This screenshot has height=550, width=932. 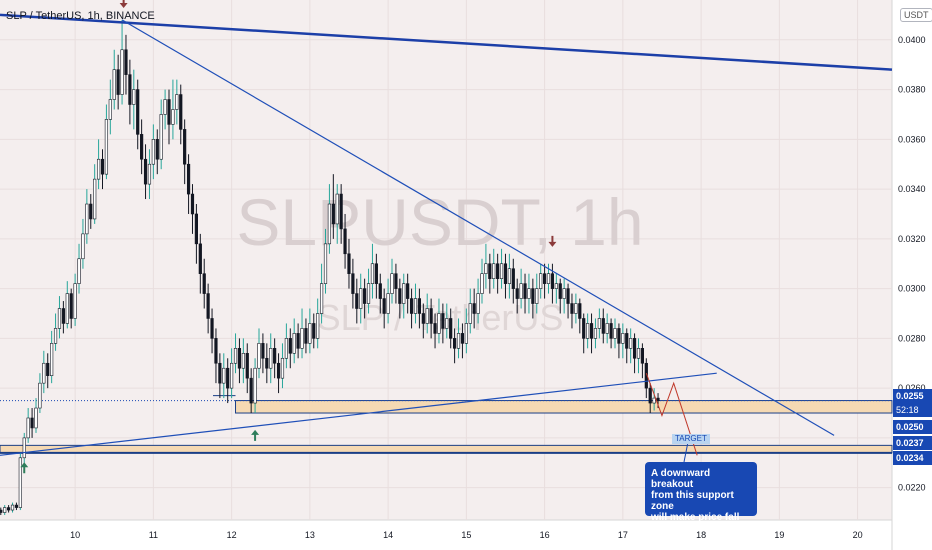 I want to click on callout-pointer, so click(x=686, y=452).